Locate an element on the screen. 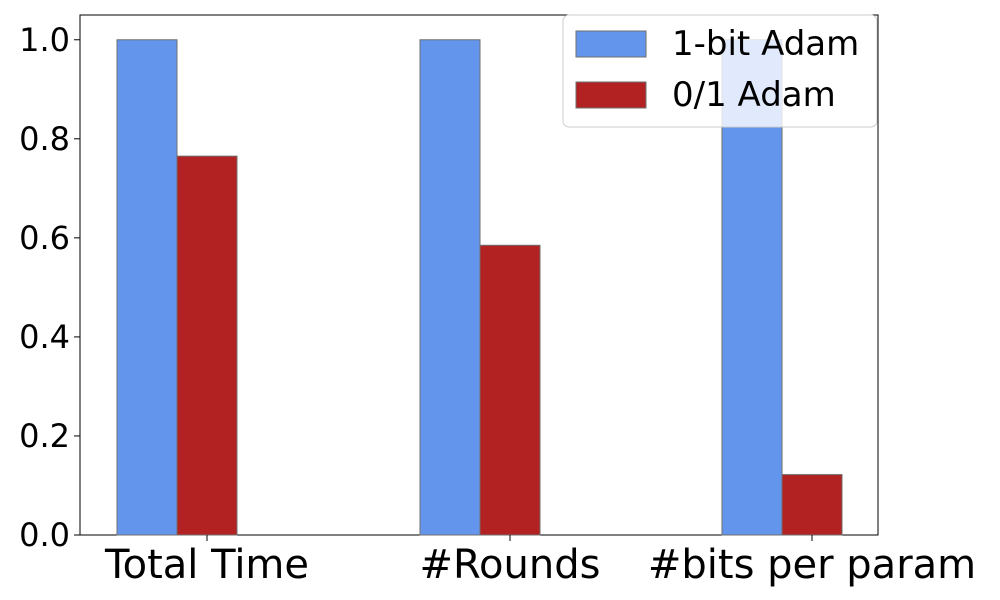 This screenshot has height=600, width=1000. y-tick-label: 1.0 is located at coordinates (44, 40).